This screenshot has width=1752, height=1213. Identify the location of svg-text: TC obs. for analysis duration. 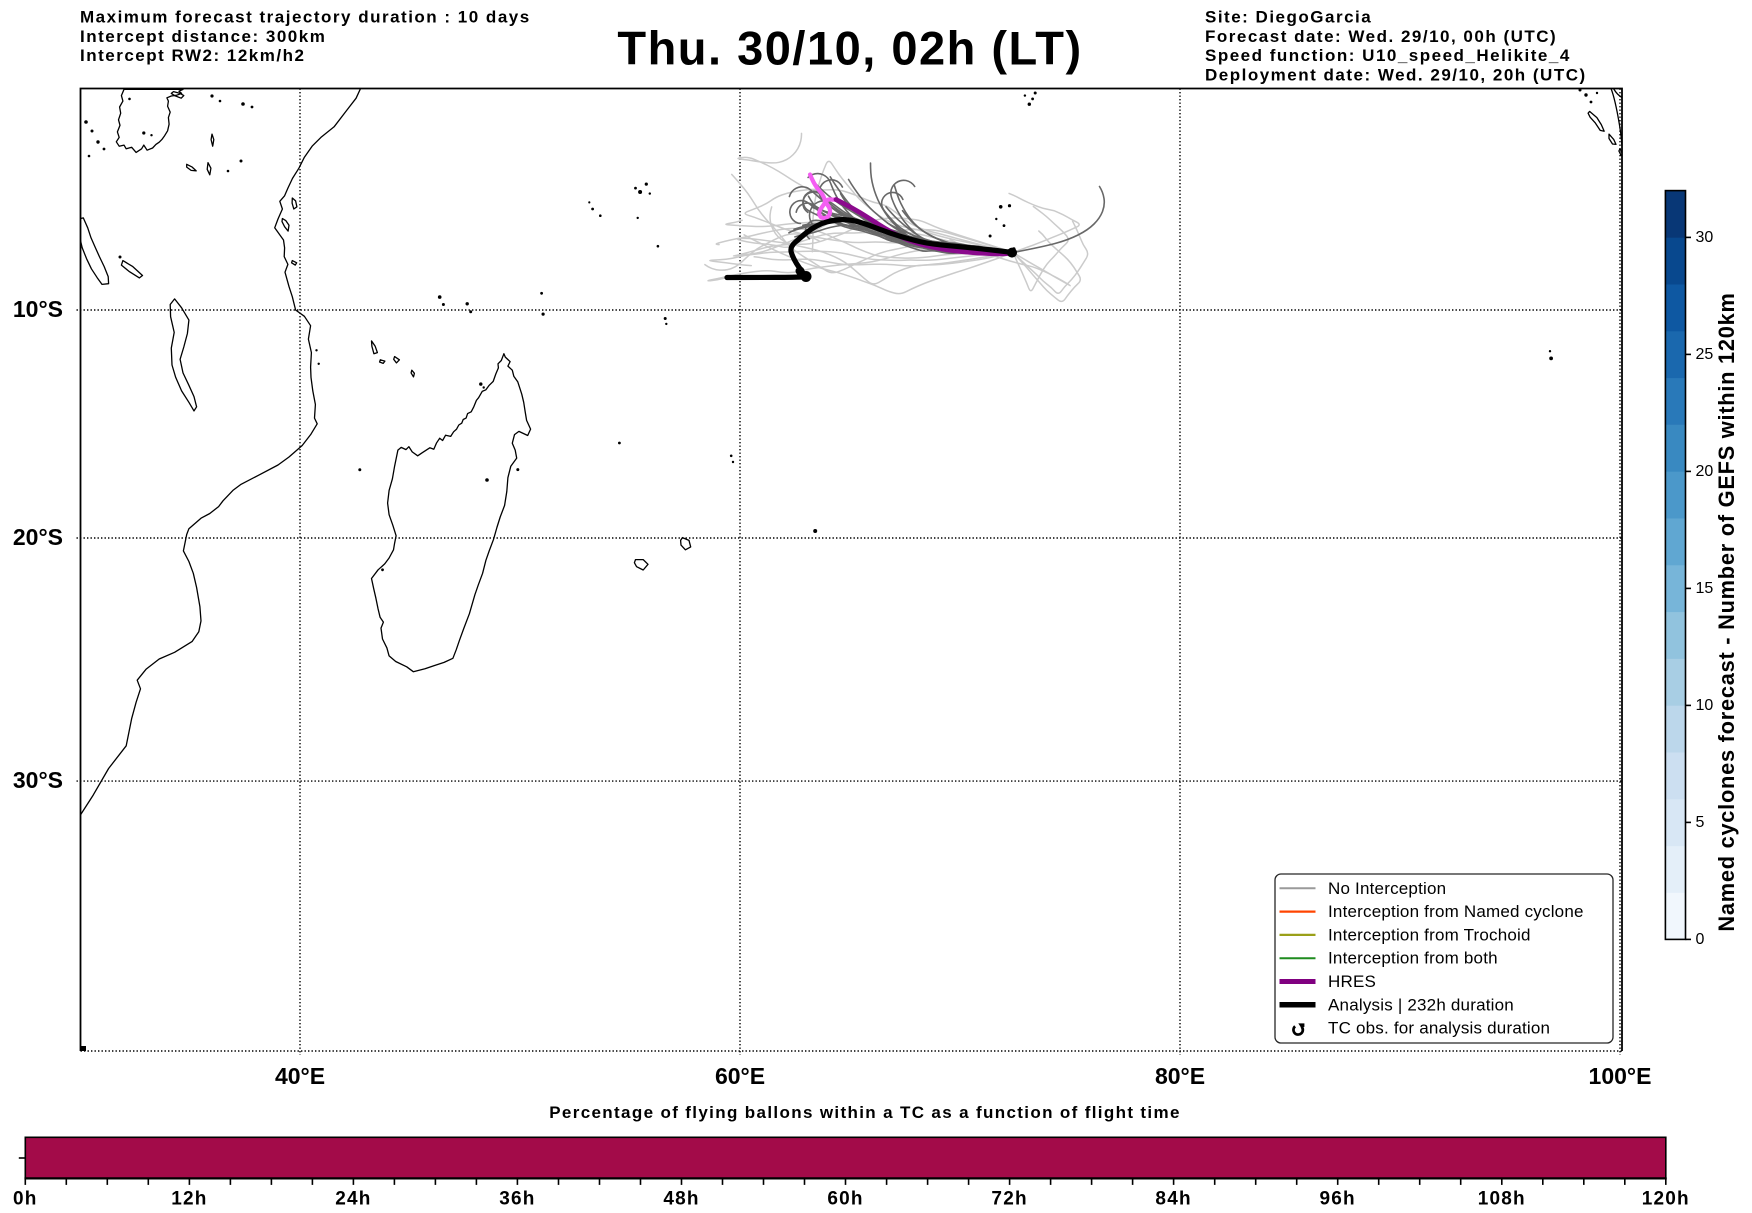
(1439, 1028).